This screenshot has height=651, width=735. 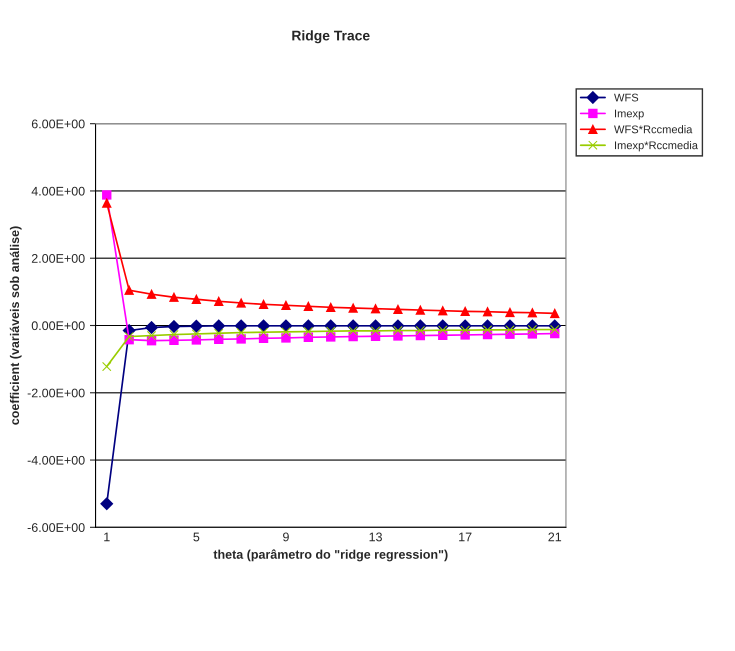 I want to click on y-tick-label: -6.00E+00, so click(x=56, y=527).